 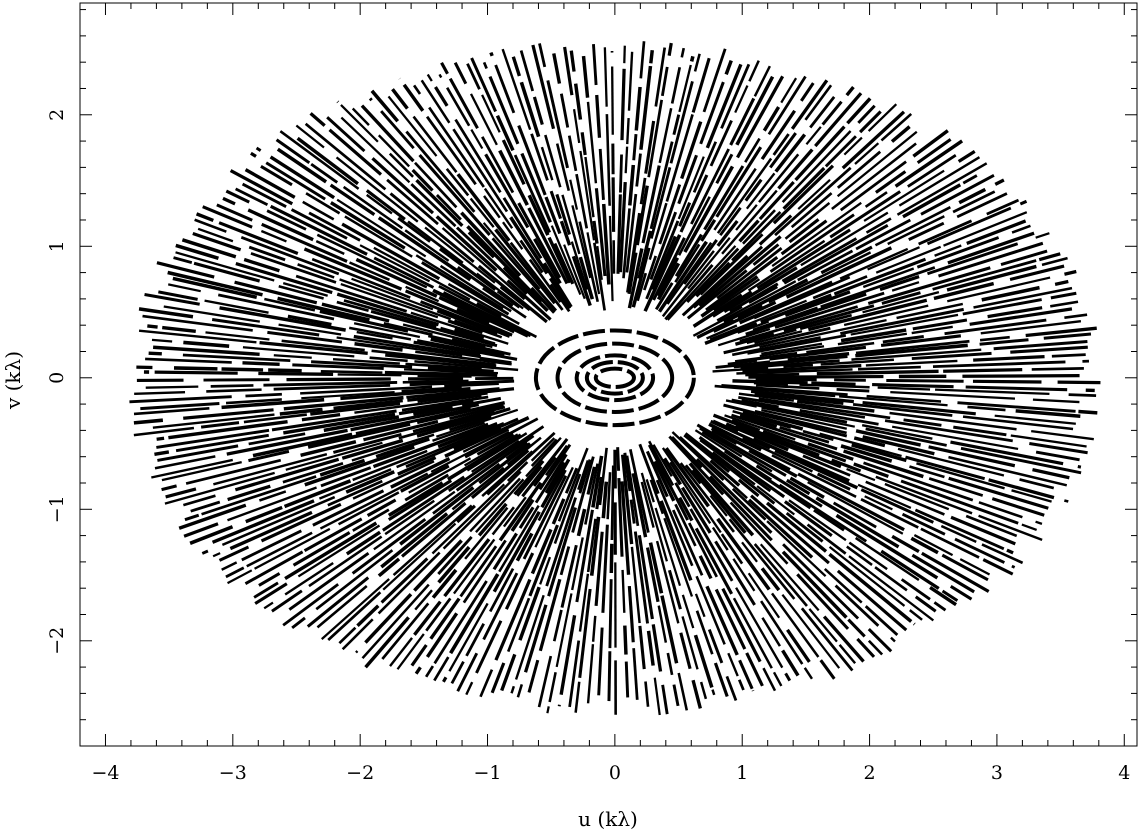 What do you see at coordinates (57, 378) in the screenshot?
I see `y-tick-label: 0` at bounding box center [57, 378].